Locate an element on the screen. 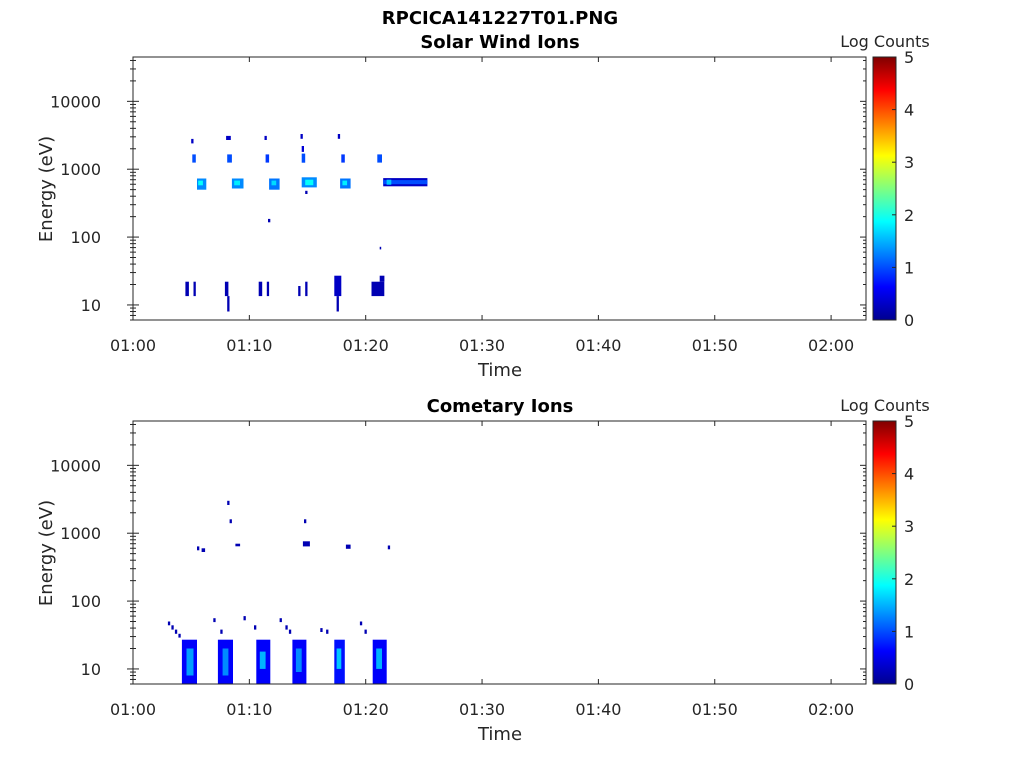 Image resolution: width=1024 pixels, height=768 pixels. colorbar-cometary: Log Counts 0 1 2 3 4 5 is located at coordinates (885, 545).